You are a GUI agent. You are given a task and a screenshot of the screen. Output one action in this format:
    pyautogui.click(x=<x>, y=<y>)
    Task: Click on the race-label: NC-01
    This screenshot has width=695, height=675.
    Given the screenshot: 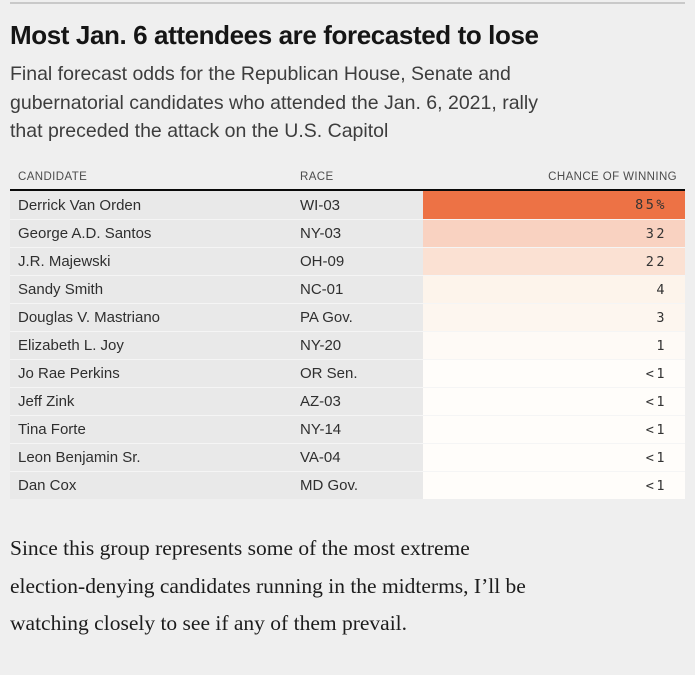 What is the action you would take?
    pyautogui.click(x=361, y=289)
    